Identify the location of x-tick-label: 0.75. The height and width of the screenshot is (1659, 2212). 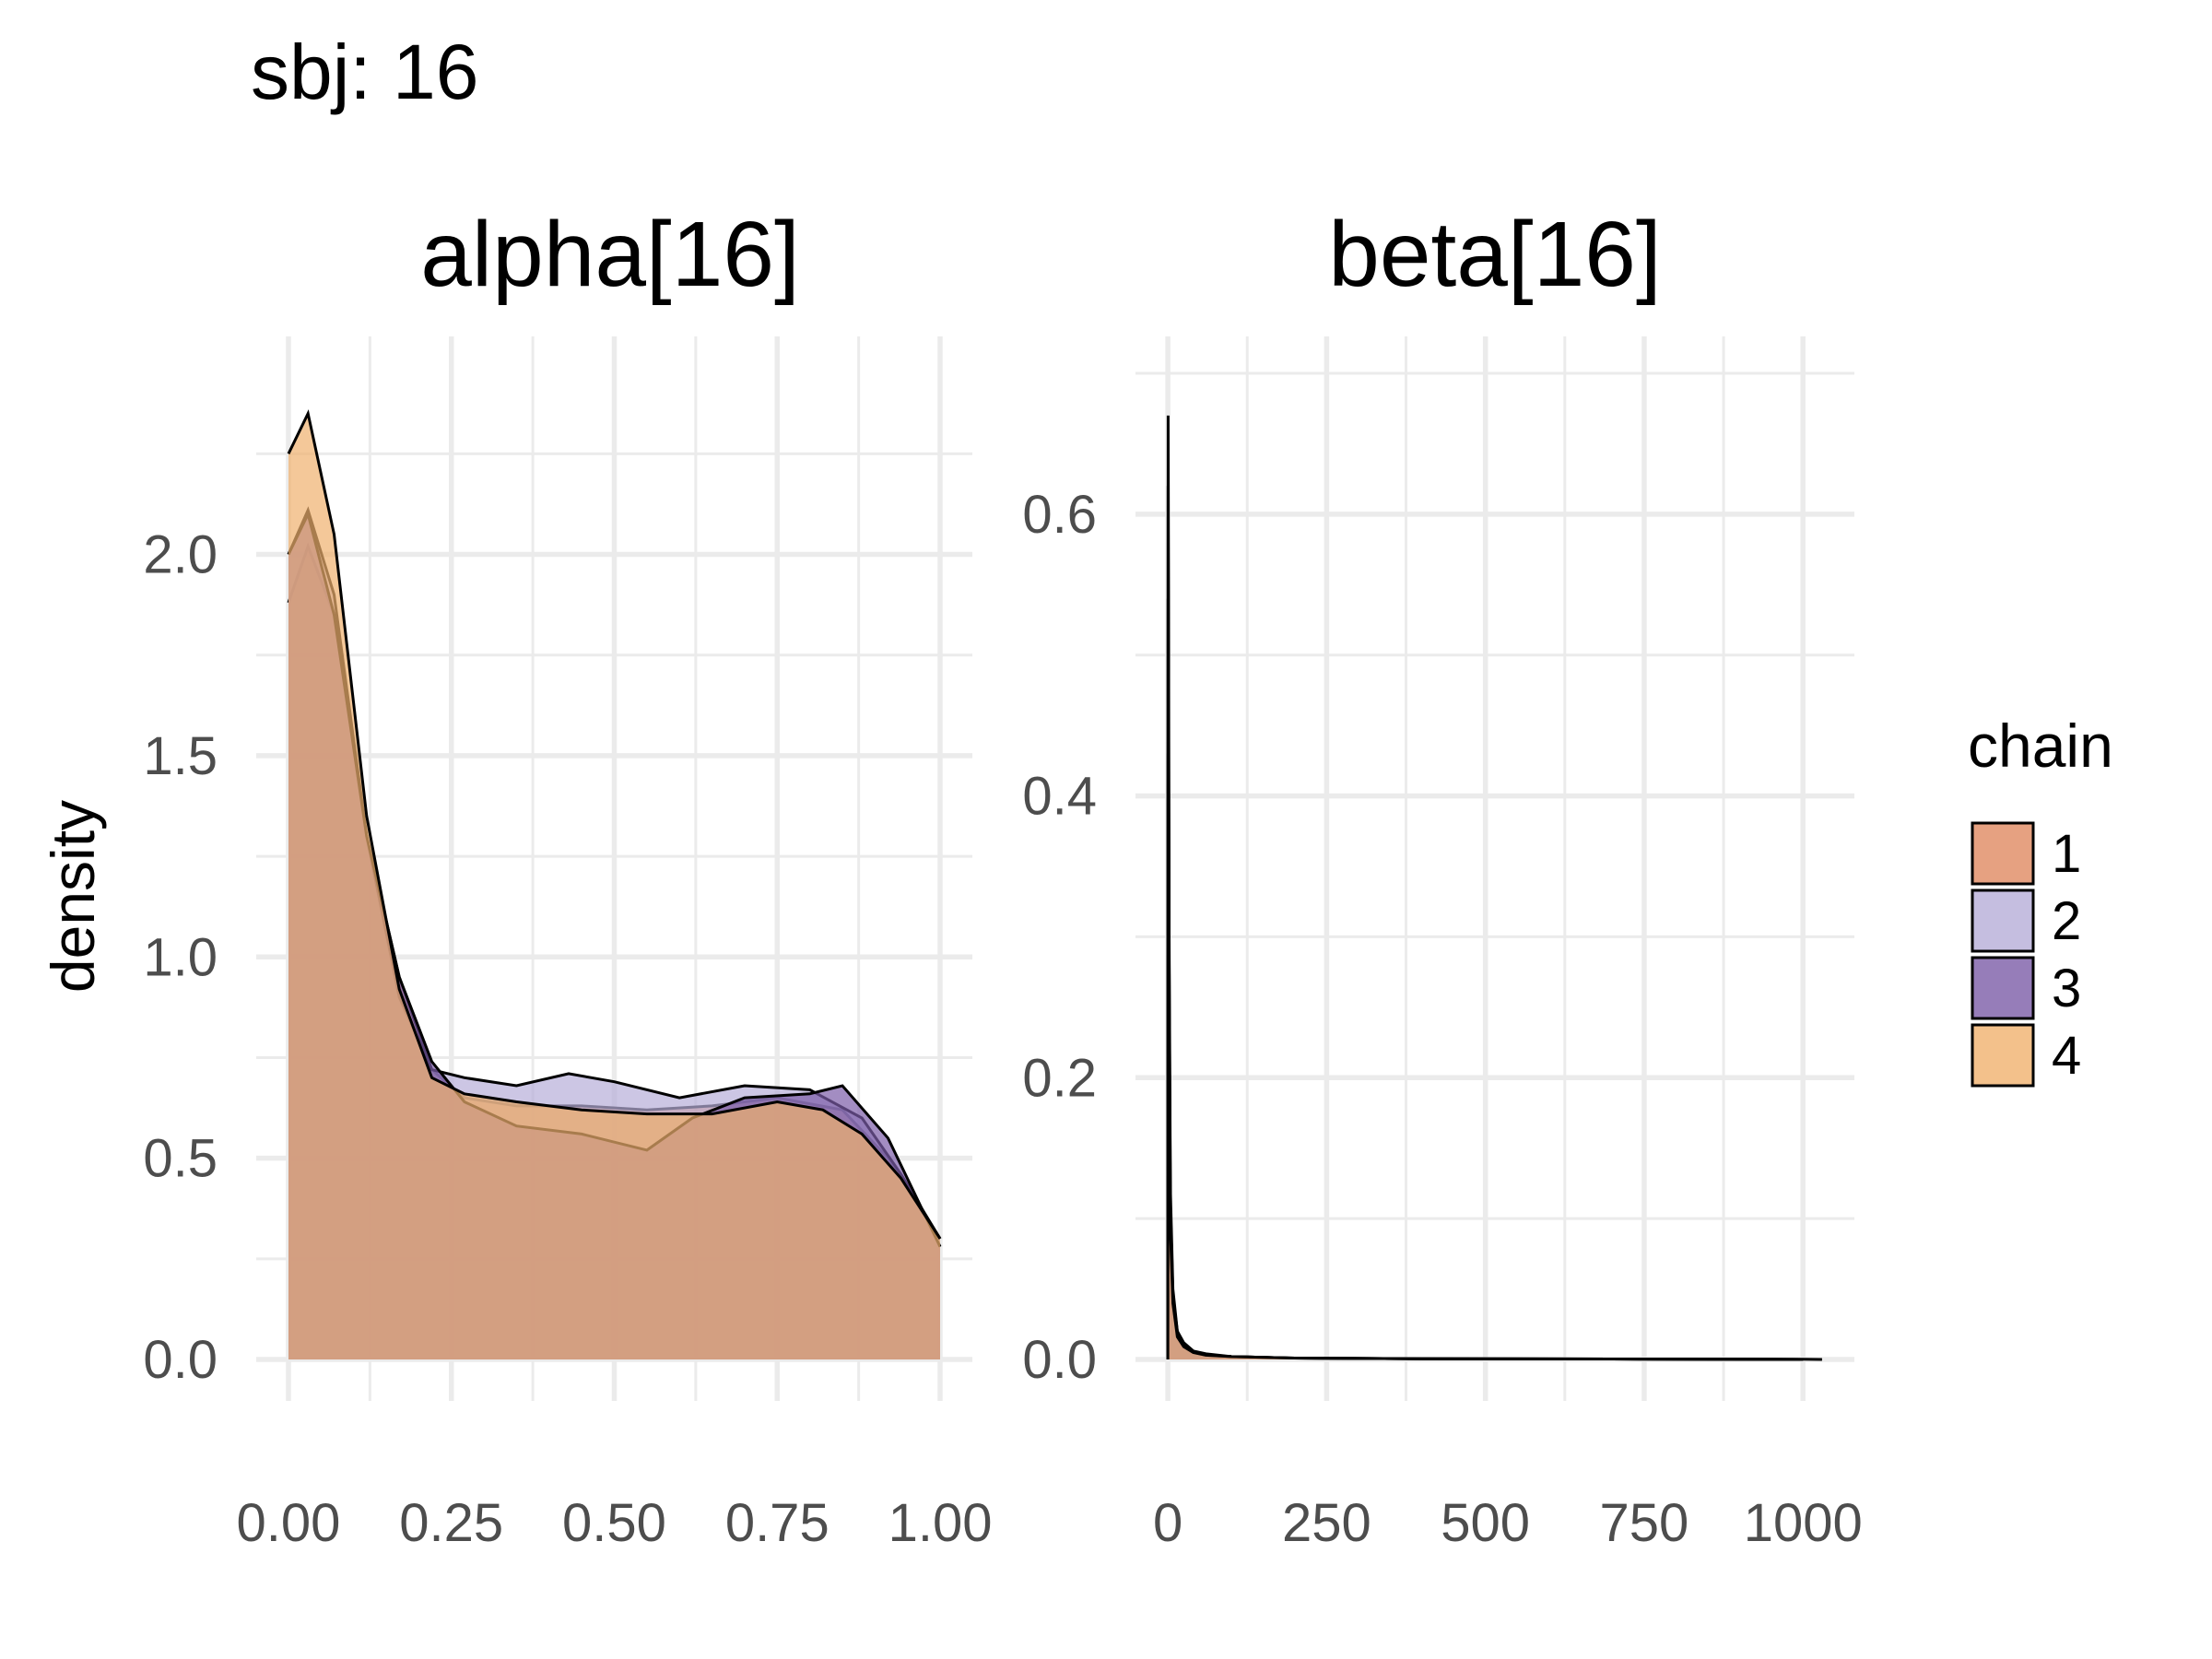
(777, 1523).